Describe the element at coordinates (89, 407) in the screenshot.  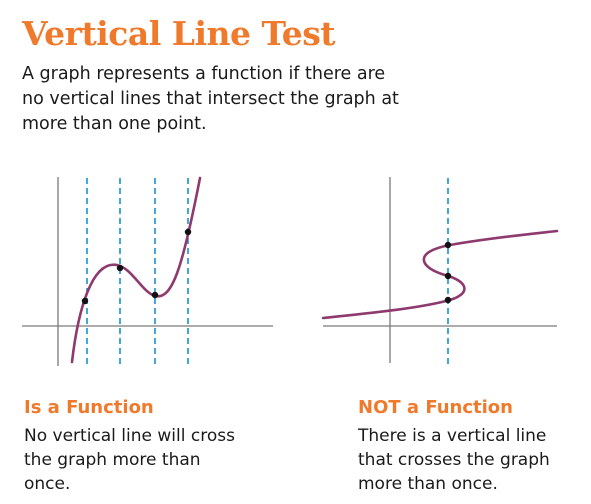
I see `left-caption-title: Is a Function` at that location.